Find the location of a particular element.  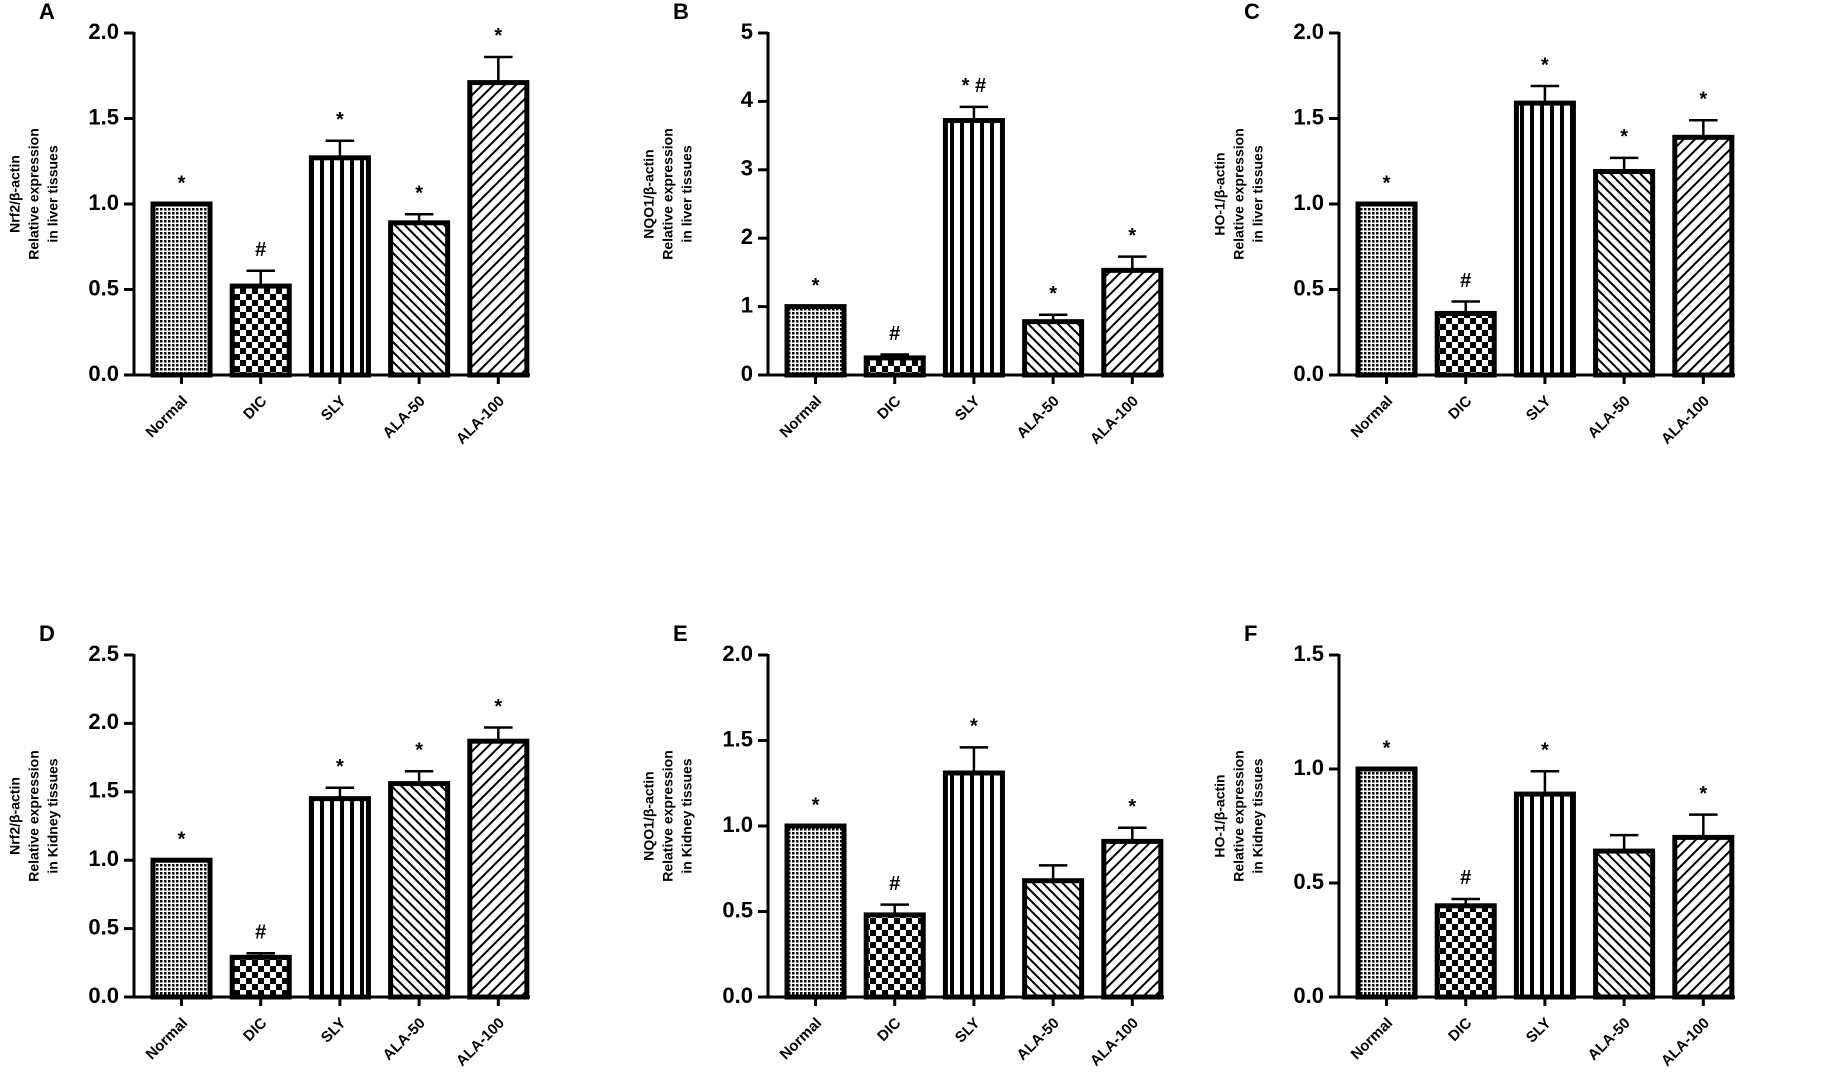

y-tick-label: 4 is located at coordinates (747, 99).